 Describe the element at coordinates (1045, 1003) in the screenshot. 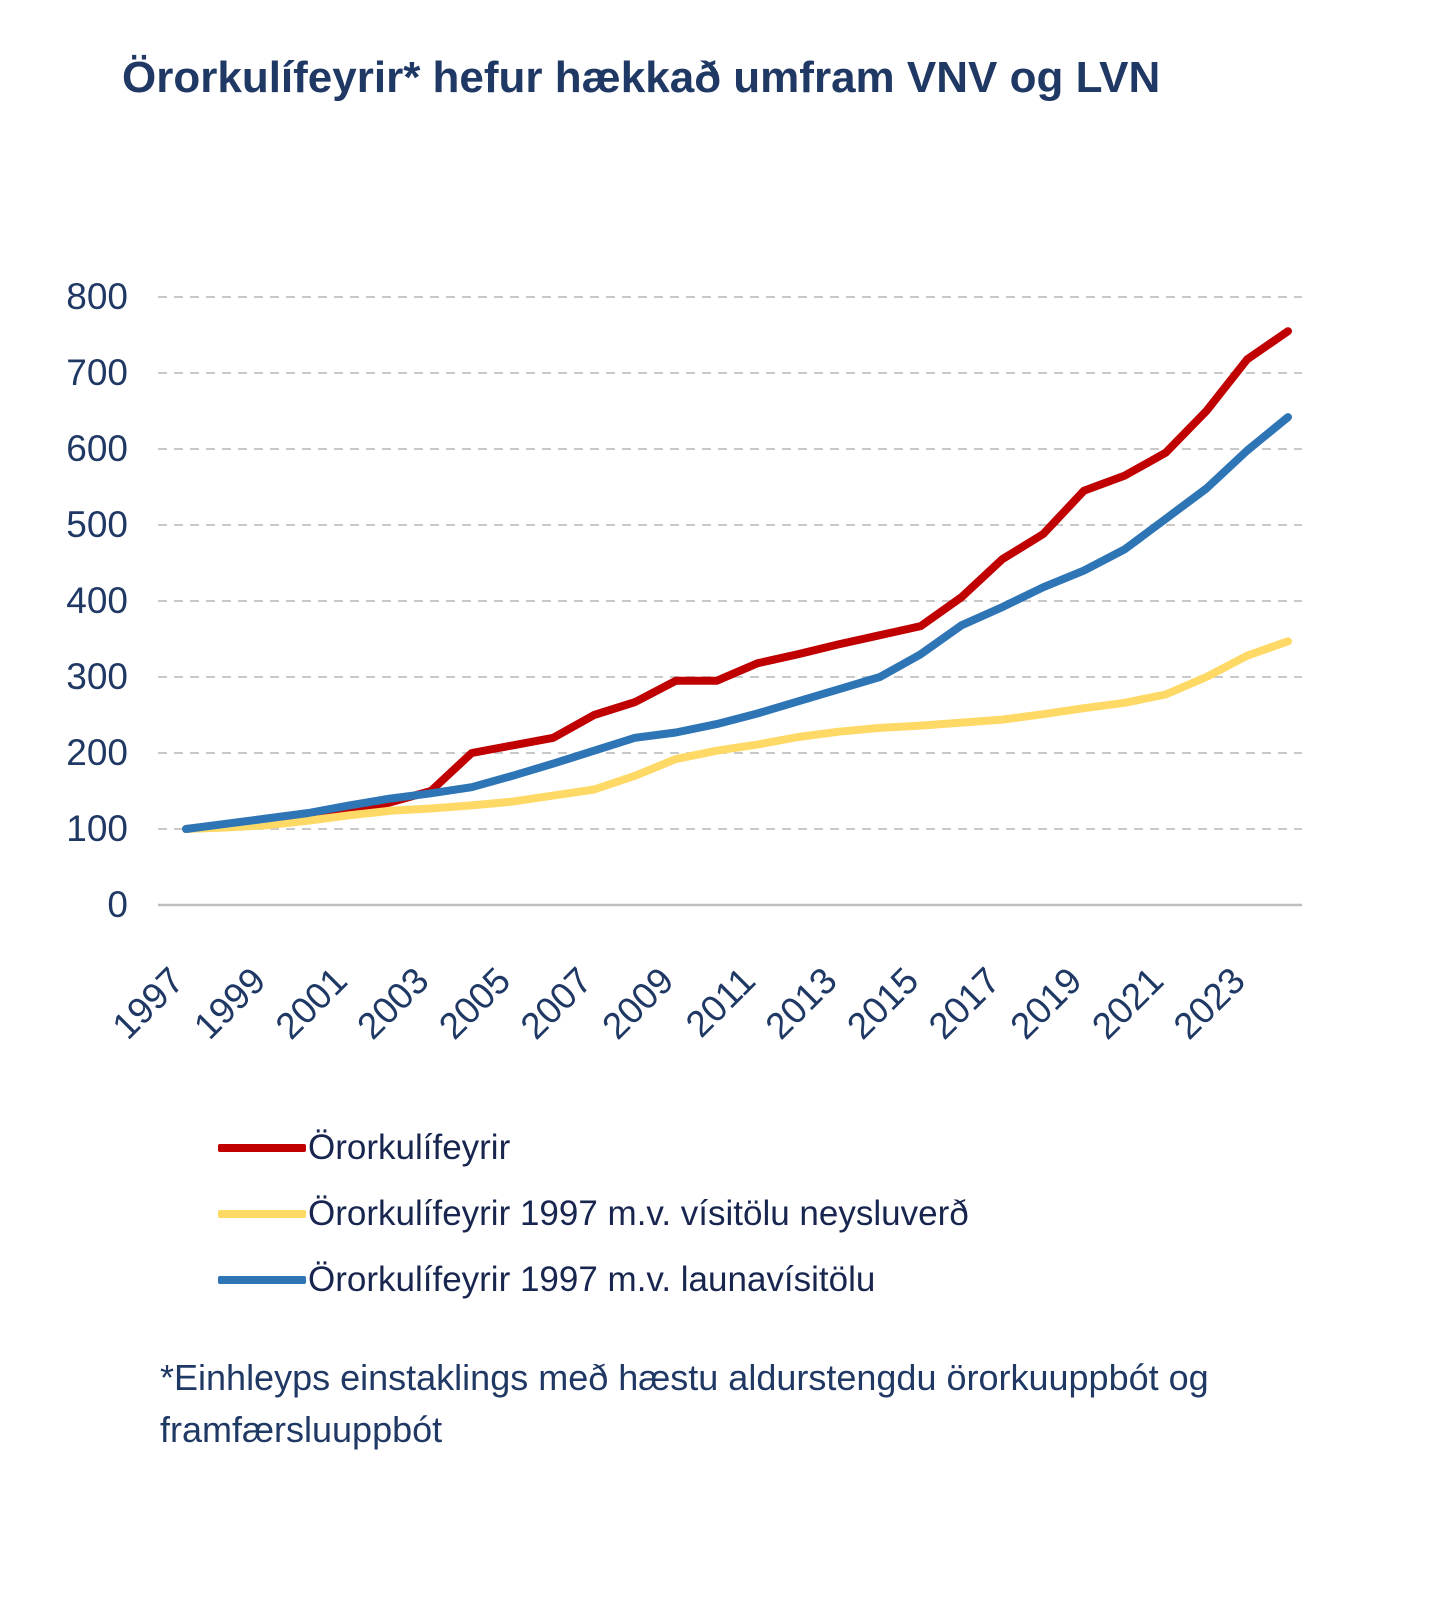

I see `x-axis-tick-label: 2019` at that location.